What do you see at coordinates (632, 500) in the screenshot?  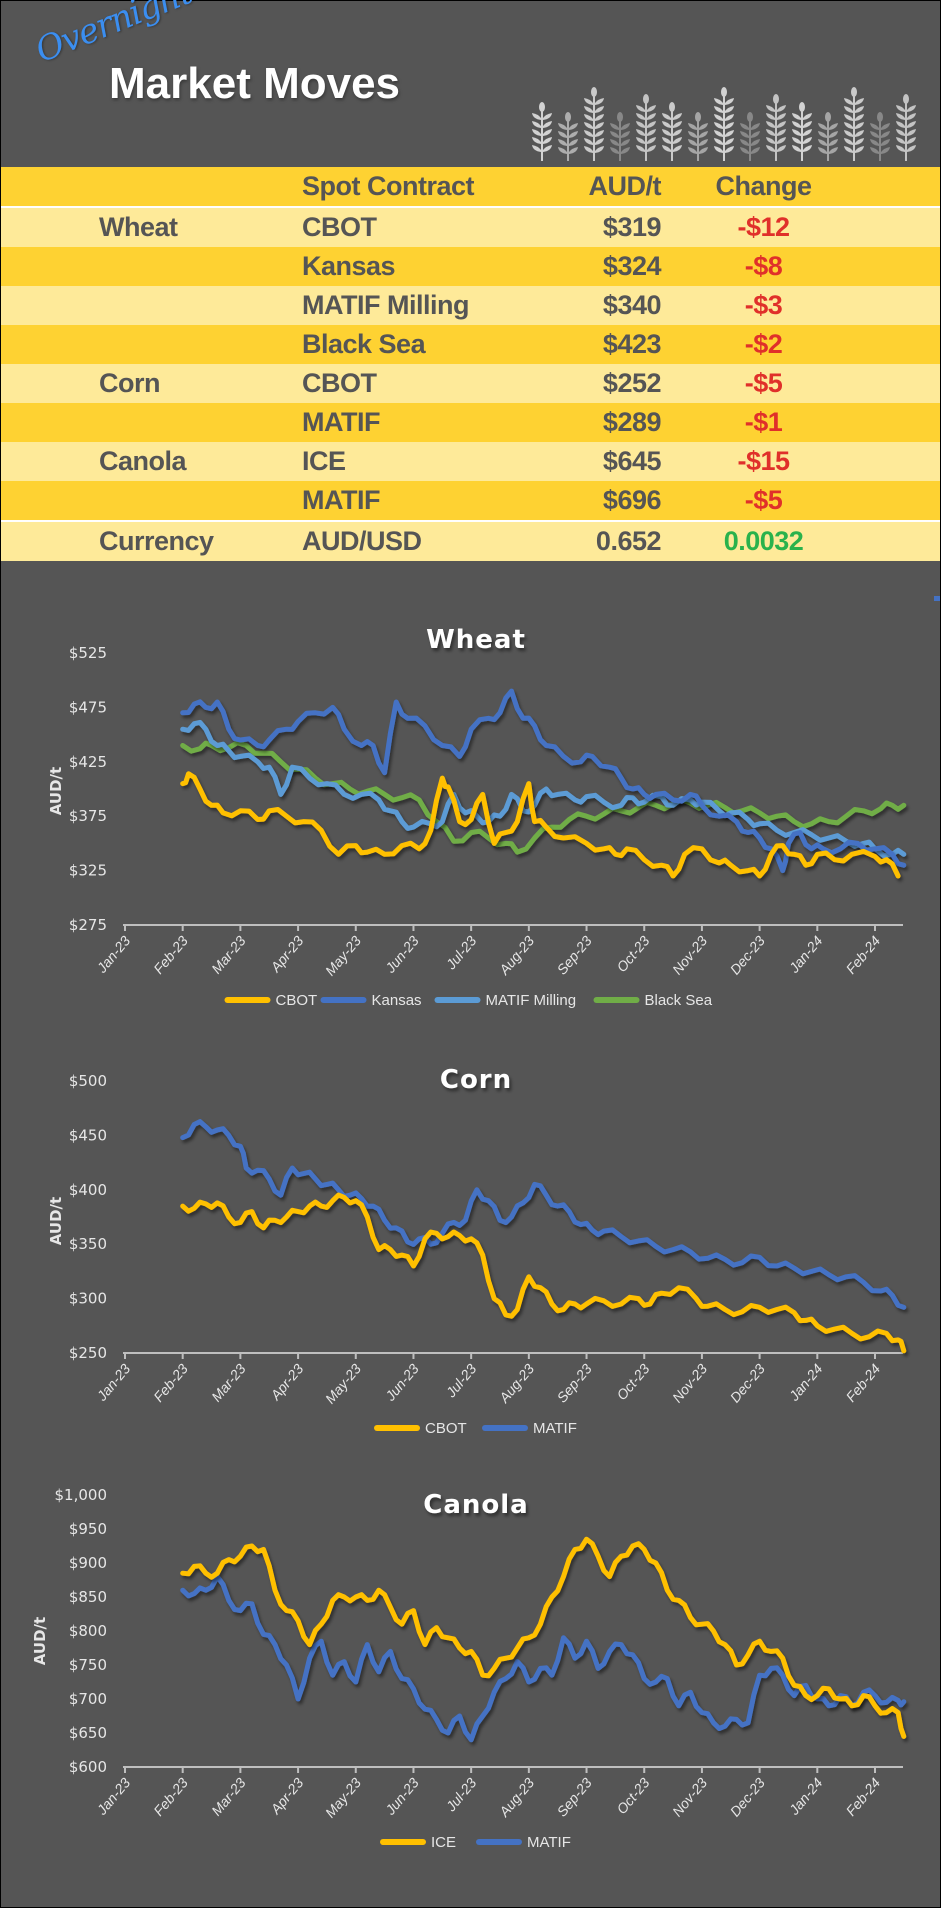 I see `price-value: $696` at bounding box center [632, 500].